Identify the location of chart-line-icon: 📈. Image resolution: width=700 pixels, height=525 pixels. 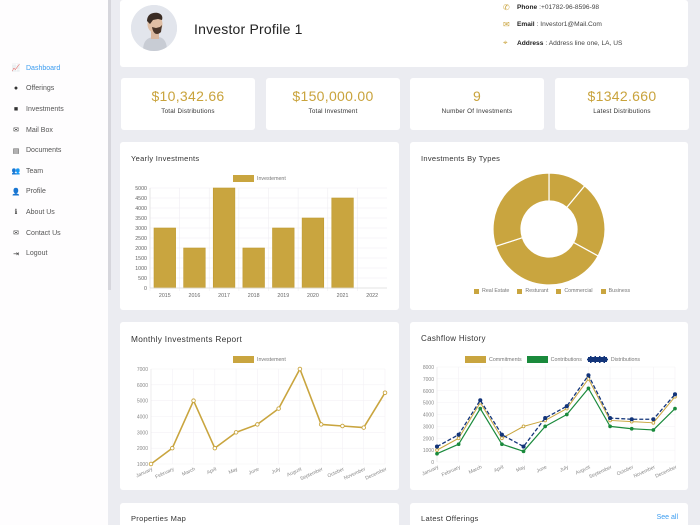
(16, 69).